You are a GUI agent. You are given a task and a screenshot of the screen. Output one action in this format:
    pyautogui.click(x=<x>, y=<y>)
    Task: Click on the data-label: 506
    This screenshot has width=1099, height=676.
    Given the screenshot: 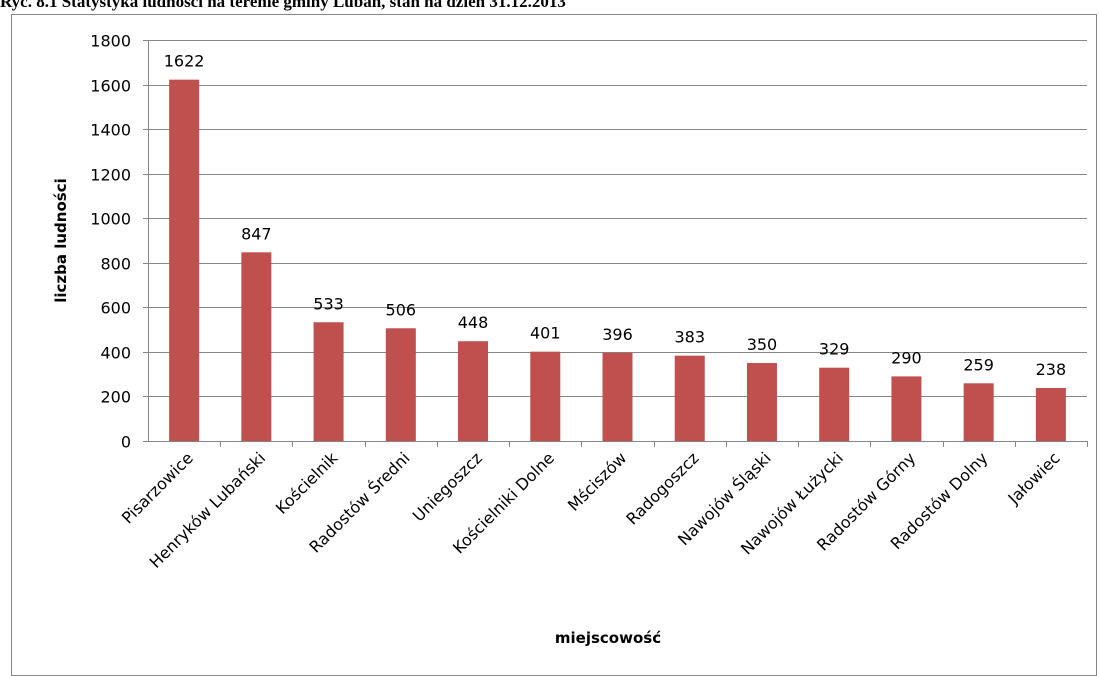 What is the action you would take?
    pyautogui.click(x=401, y=309)
    